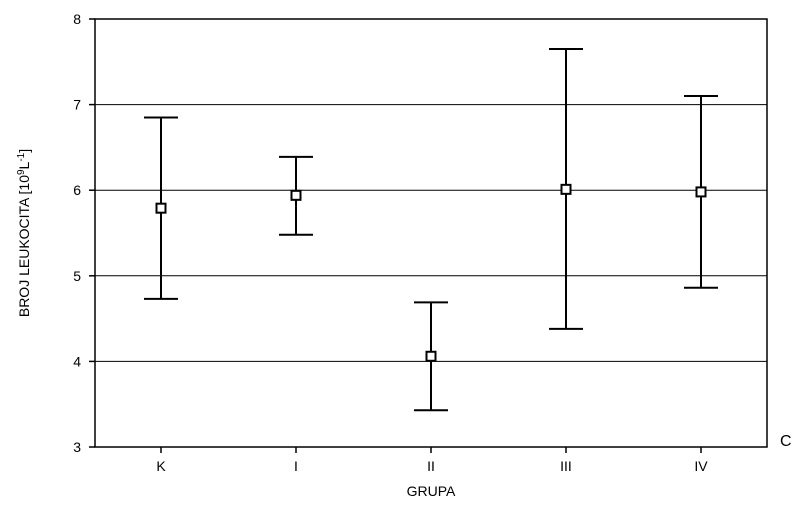 This screenshot has width=800, height=506. Describe the element at coordinates (296, 195) in the screenshot. I see `mean-marker-I` at that location.